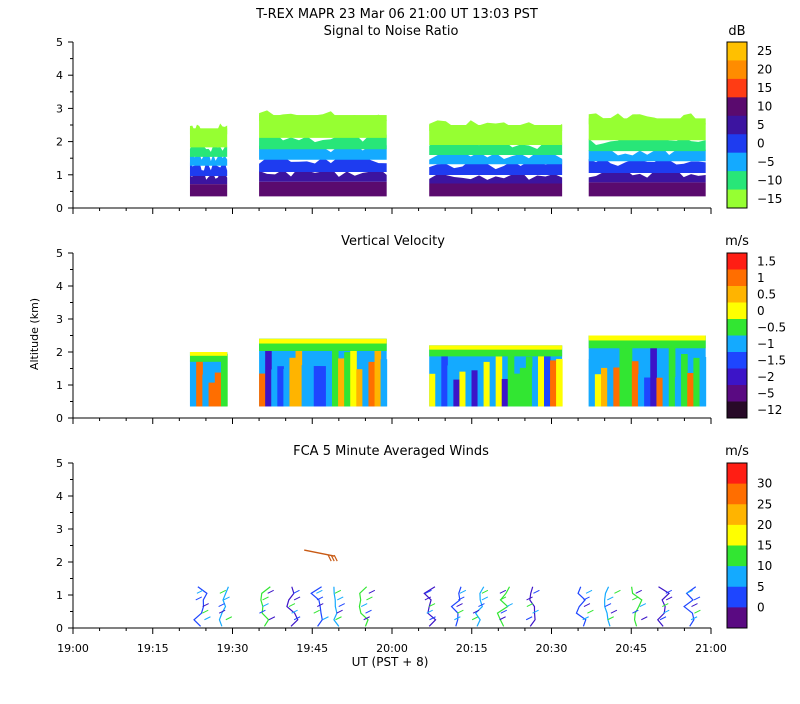 The image size is (800, 704). Describe the element at coordinates (761, 587) in the screenshot. I see `colorbar-label: 5` at that location.